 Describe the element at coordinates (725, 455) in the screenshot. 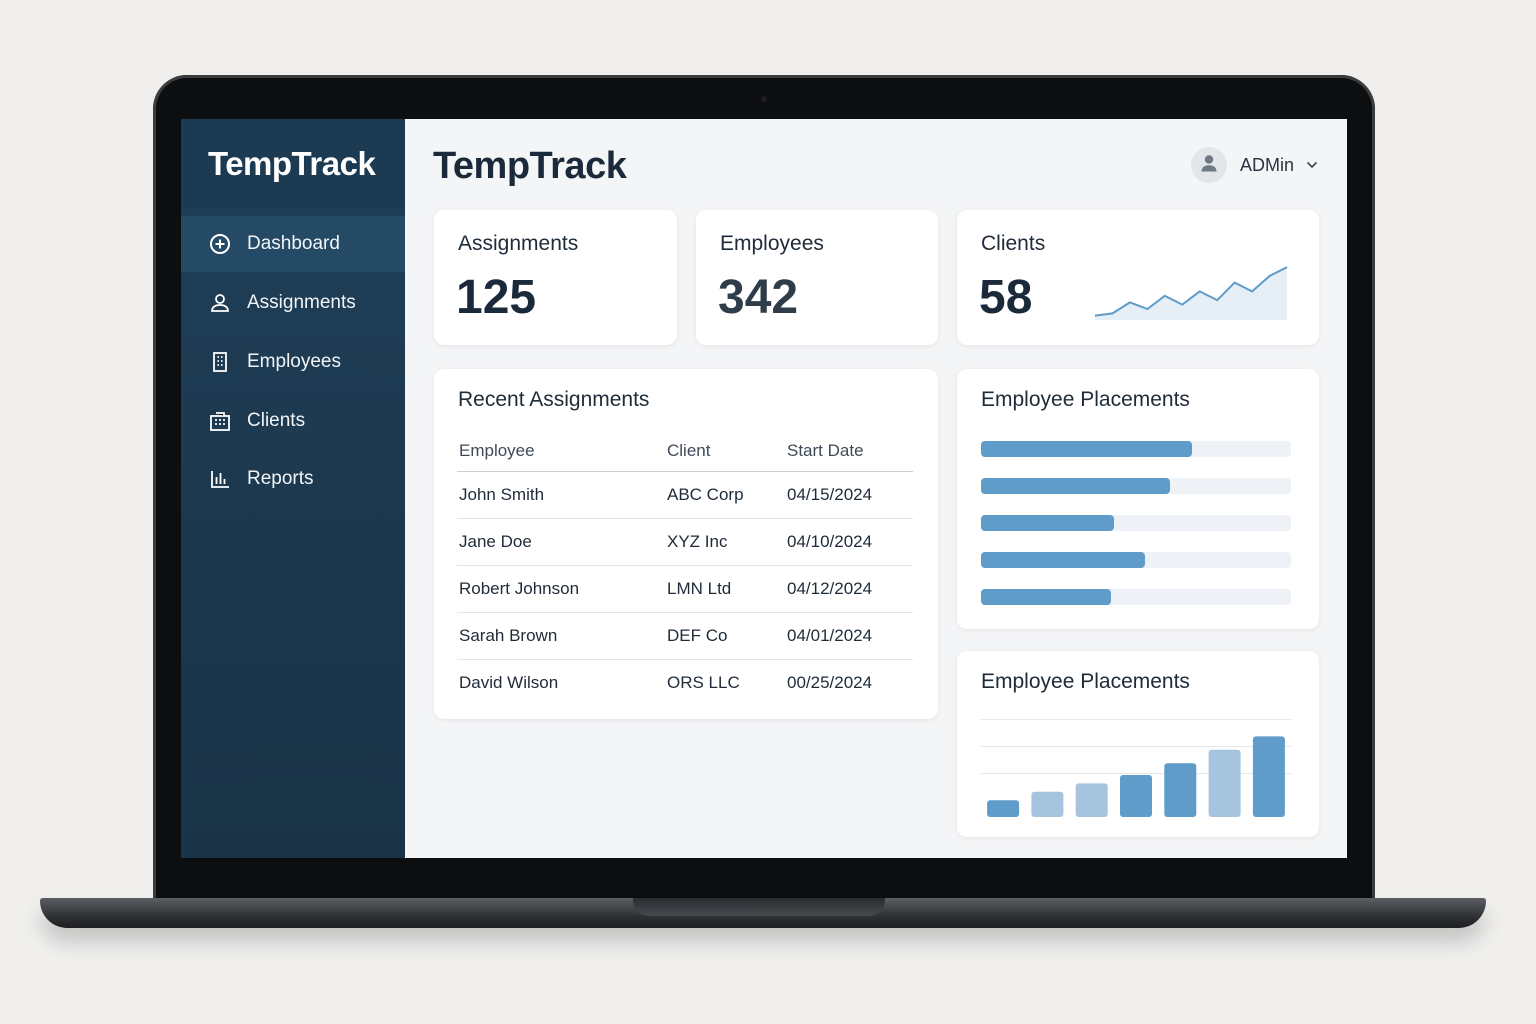

I see `column-header-client: Client` at that location.